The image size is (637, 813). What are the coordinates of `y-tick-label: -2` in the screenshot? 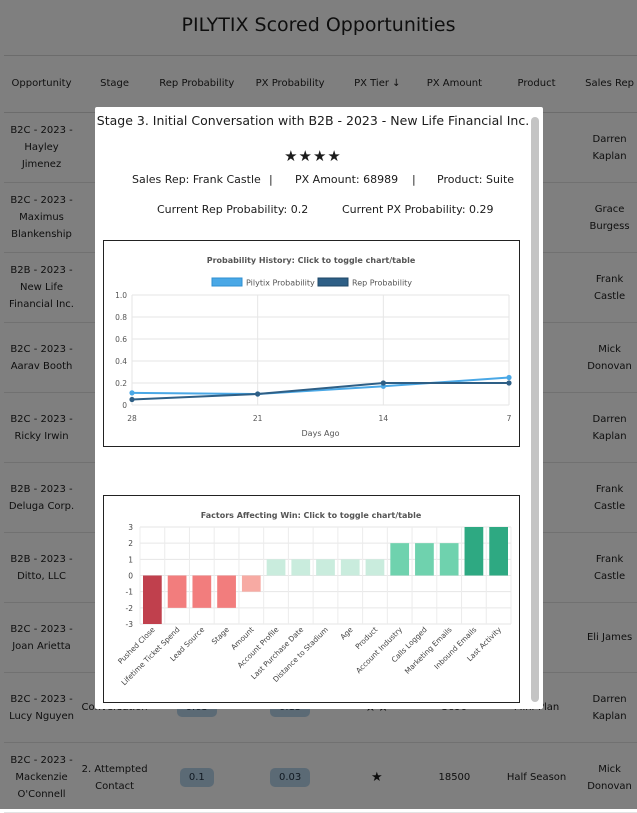 It's located at (130, 608).